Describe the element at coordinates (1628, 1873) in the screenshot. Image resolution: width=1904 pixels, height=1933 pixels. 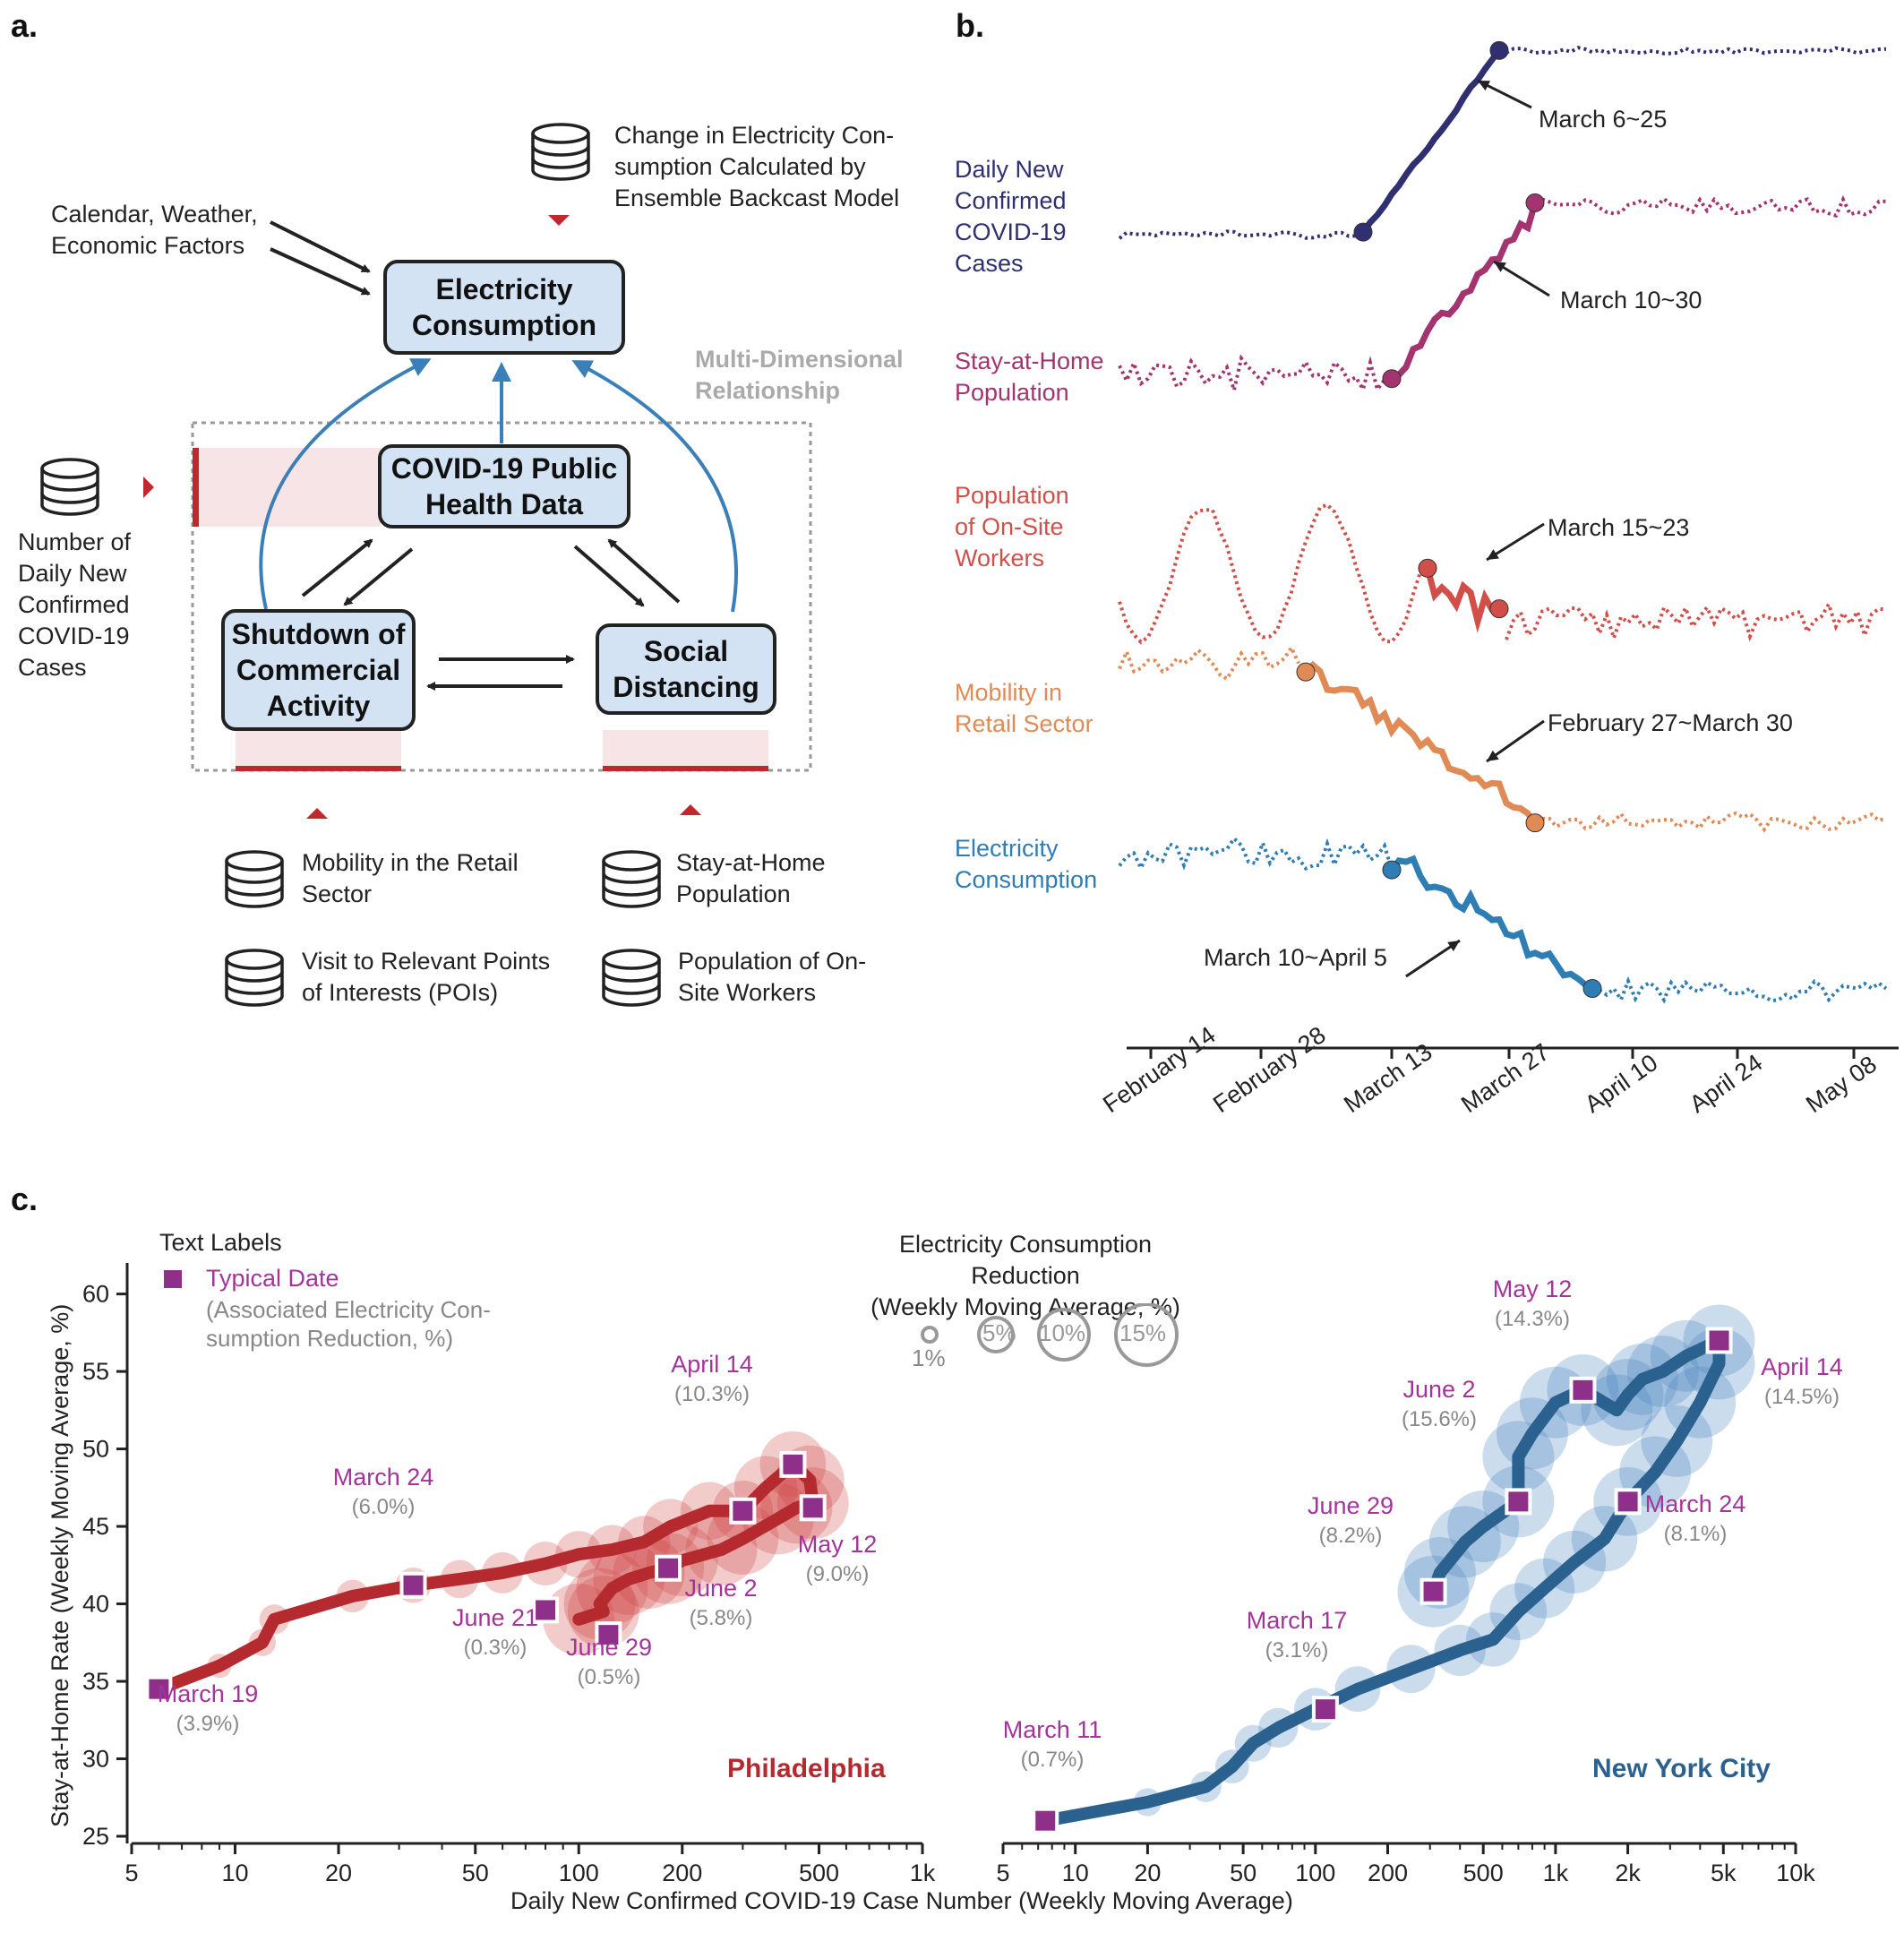
I see `x-tick-label: 2k` at that location.